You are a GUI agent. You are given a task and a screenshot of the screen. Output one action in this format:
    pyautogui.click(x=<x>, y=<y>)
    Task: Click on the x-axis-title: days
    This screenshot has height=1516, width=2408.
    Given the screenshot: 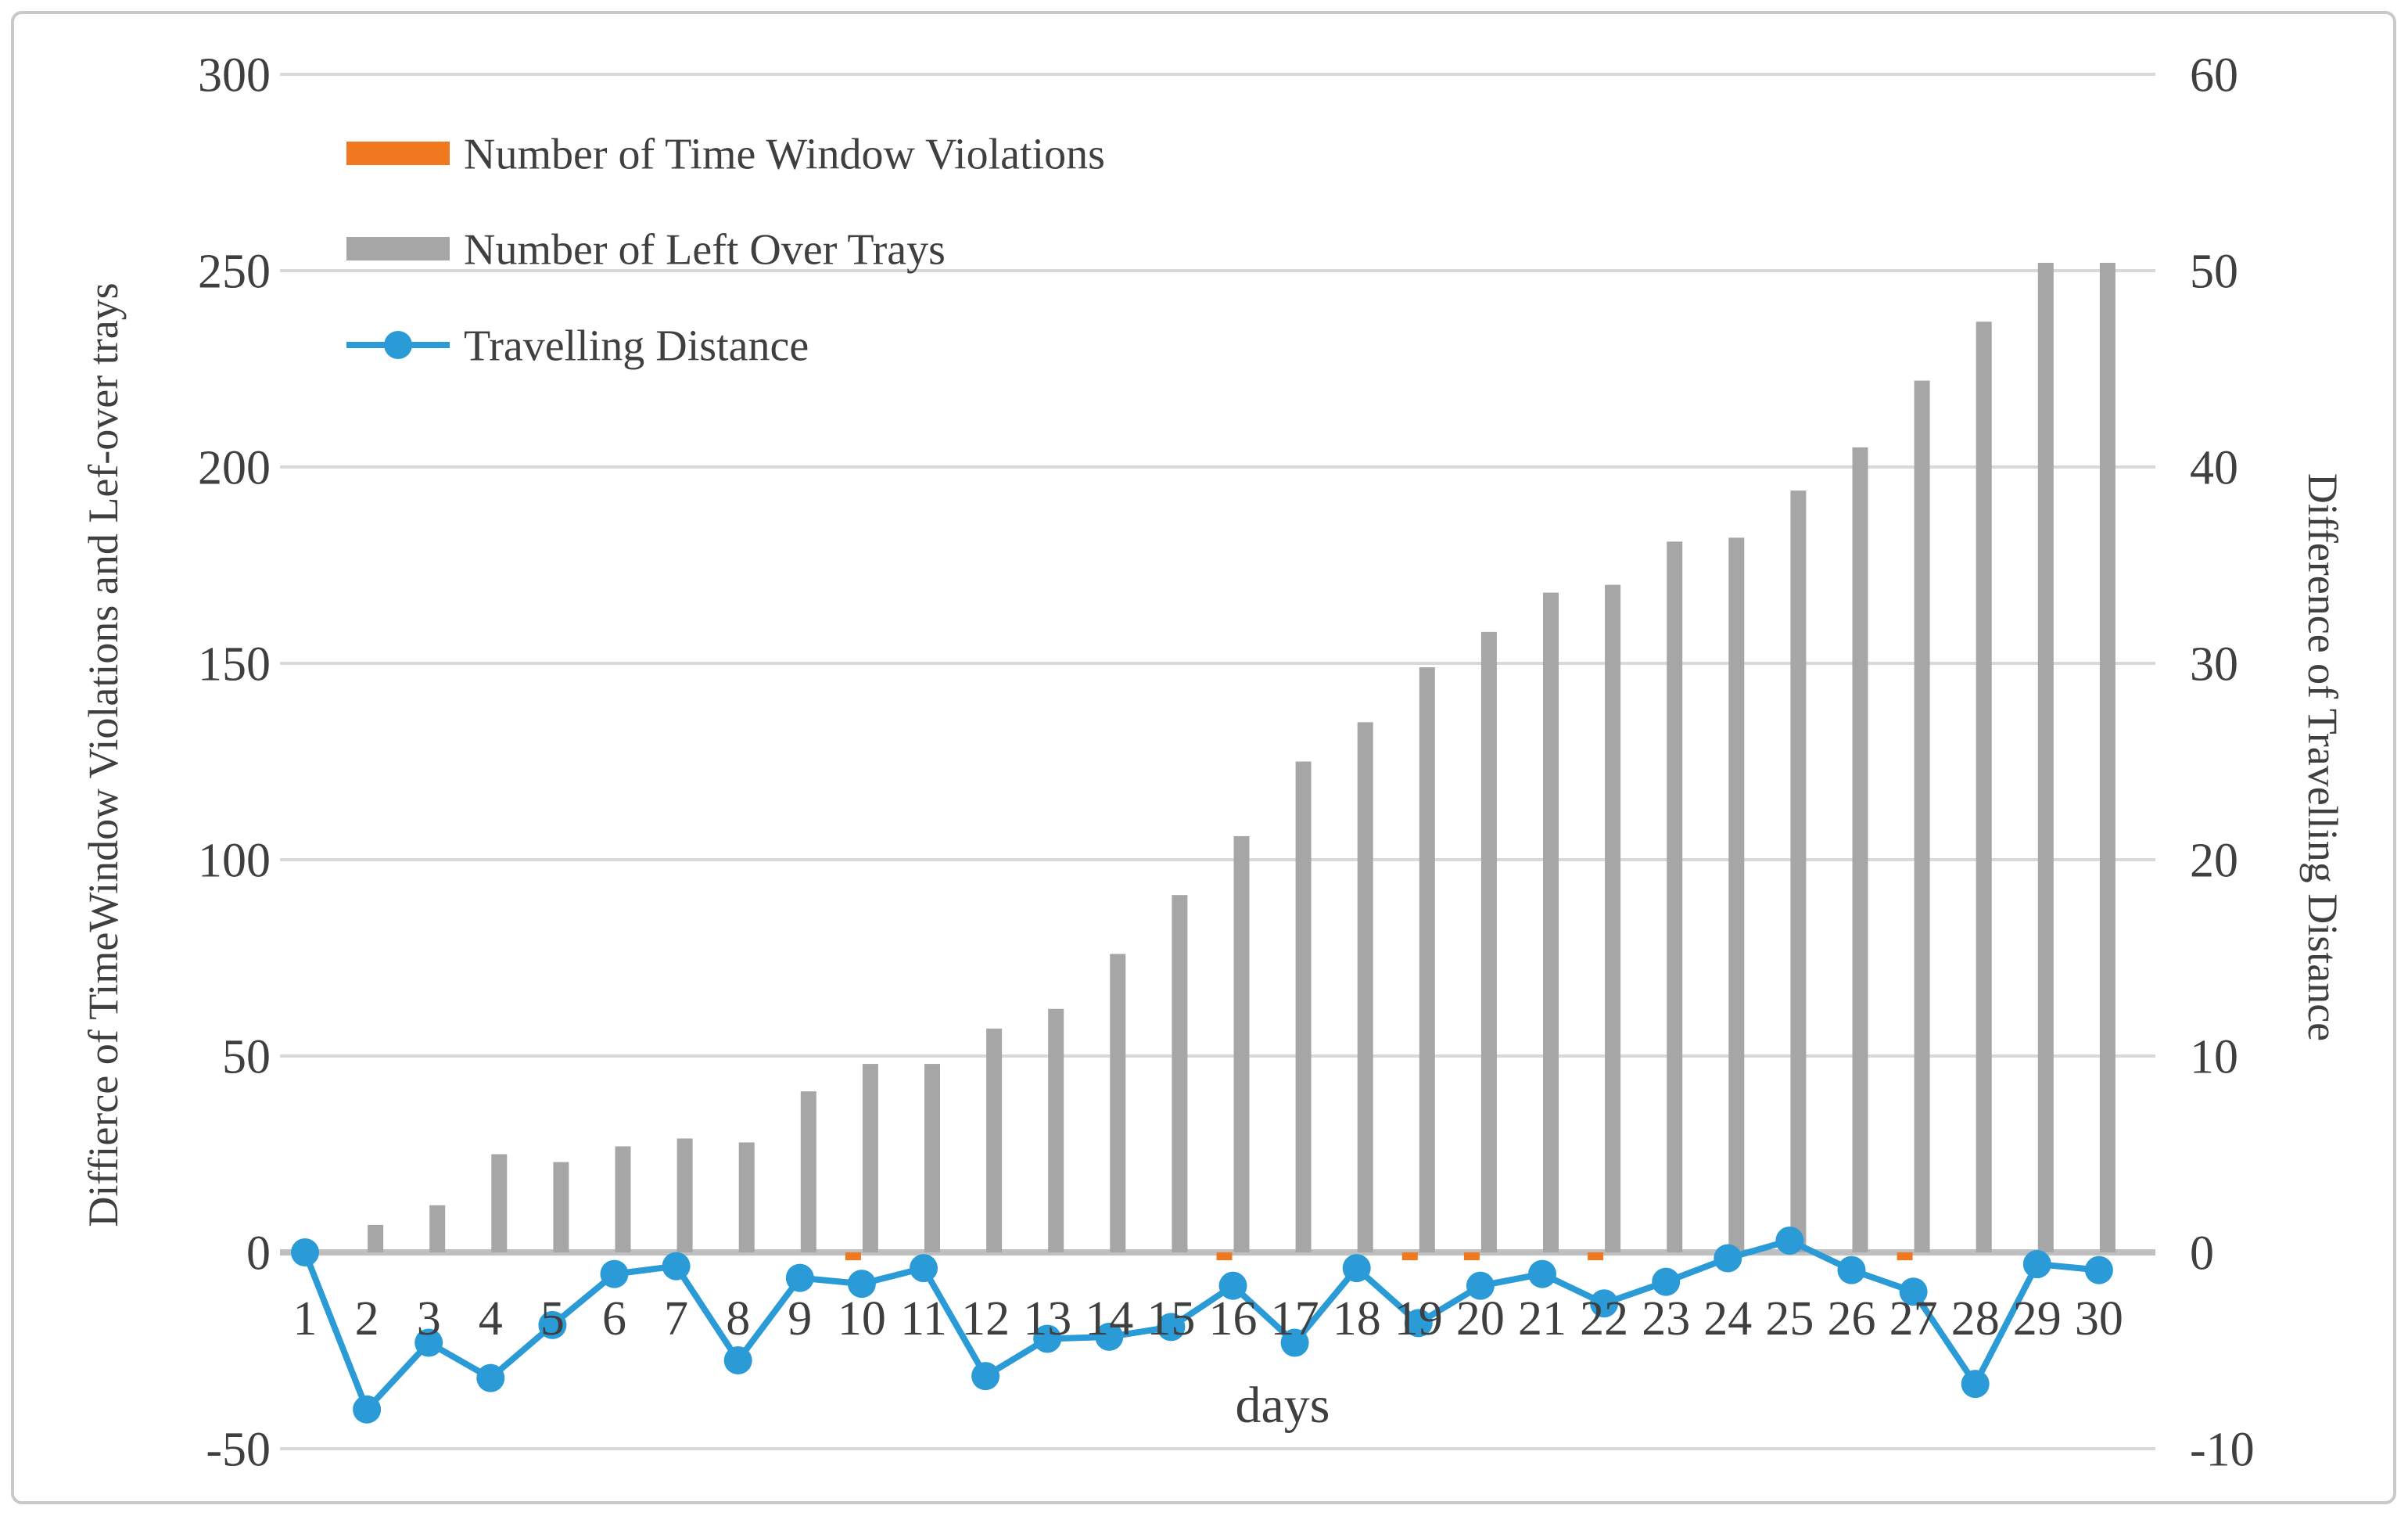 What is the action you would take?
    pyautogui.click(x=1283, y=1405)
    